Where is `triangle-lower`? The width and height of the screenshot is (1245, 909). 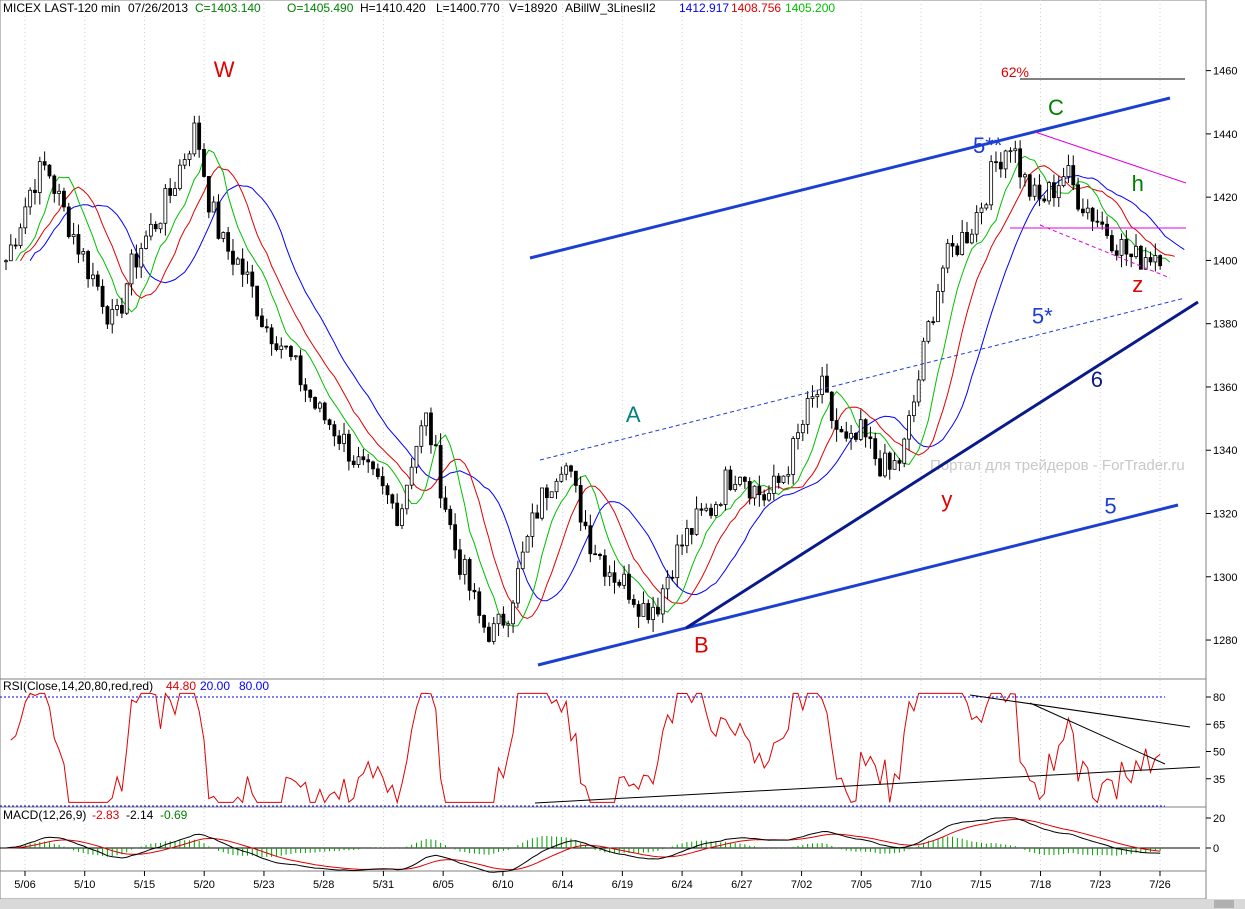 triangle-lower is located at coordinates (1105, 251).